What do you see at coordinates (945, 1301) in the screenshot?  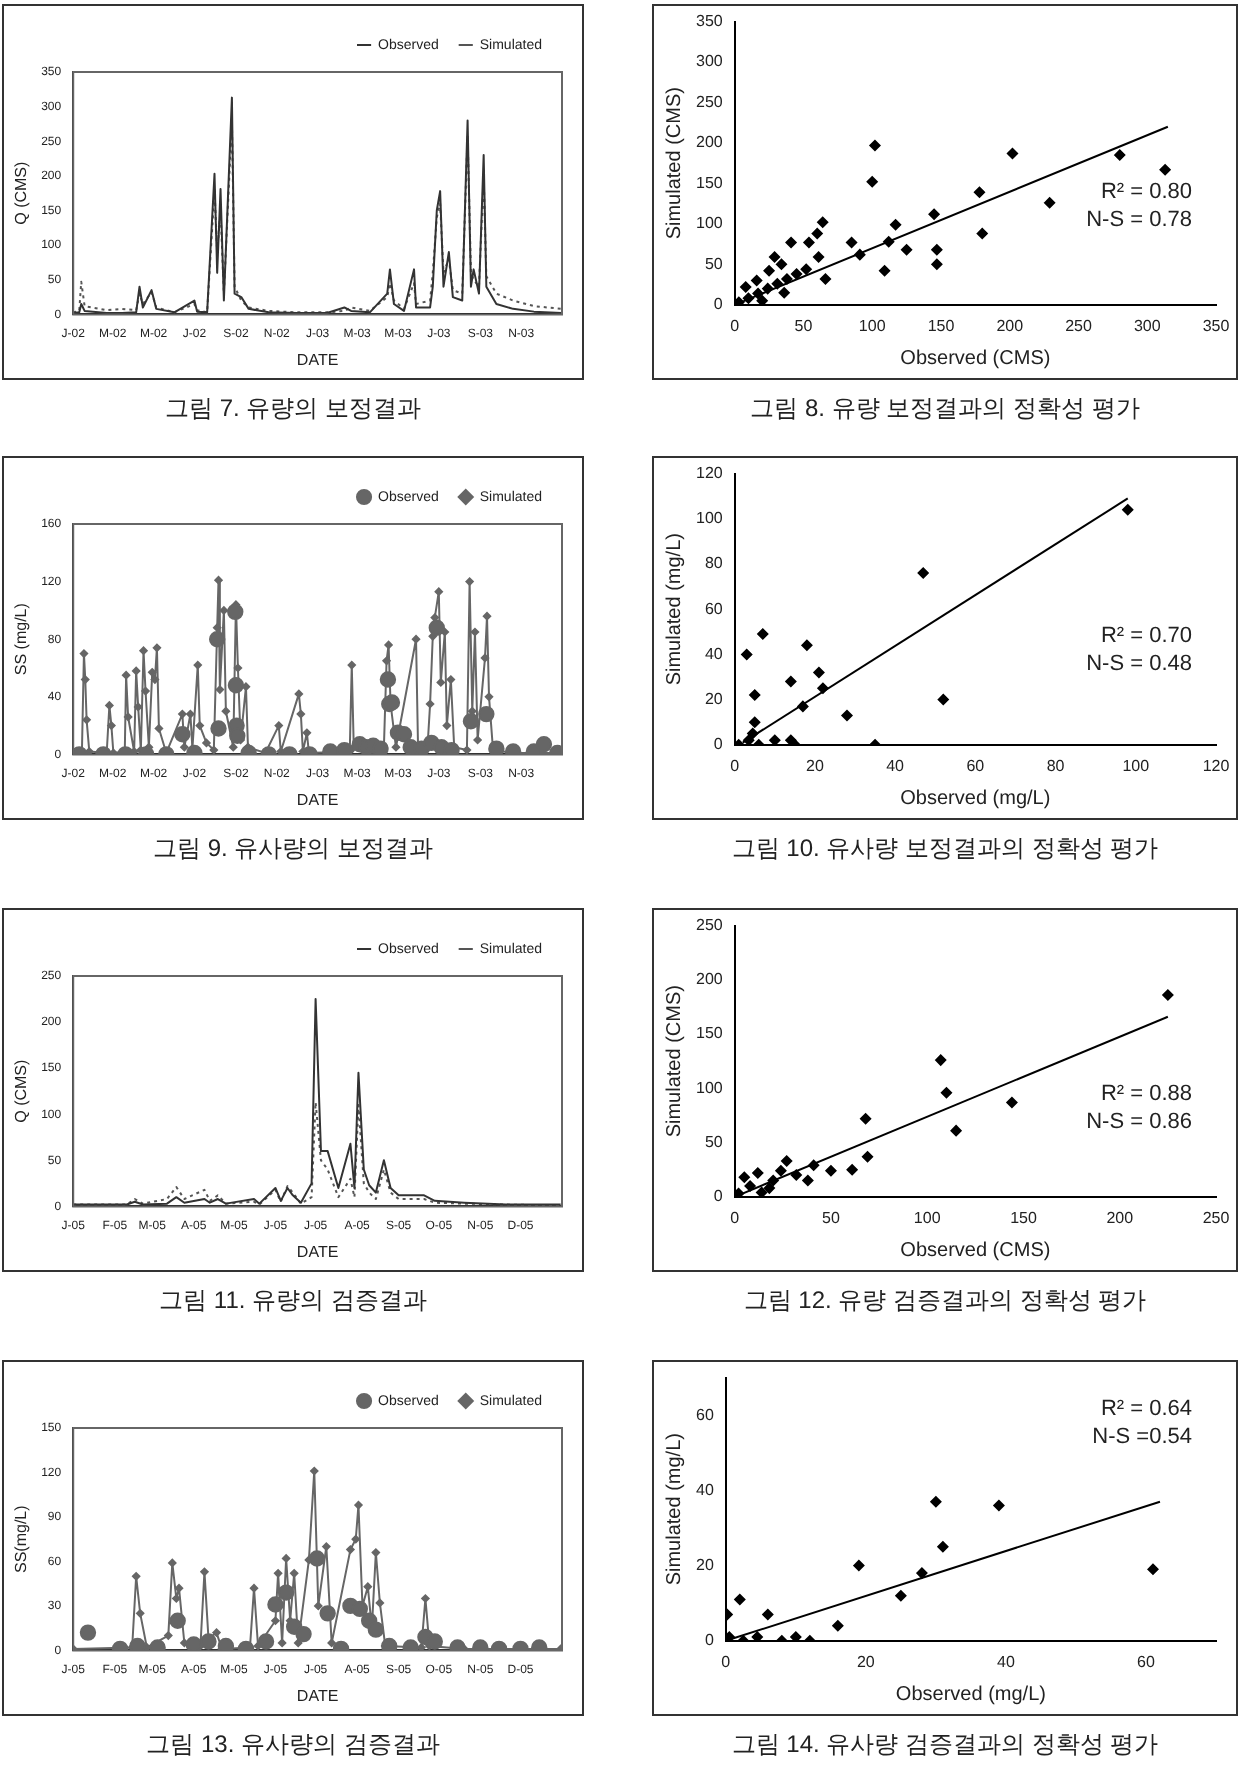 I see `text: 그림 12. 유량 검증결과의 정확성 평가` at bounding box center [945, 1301].